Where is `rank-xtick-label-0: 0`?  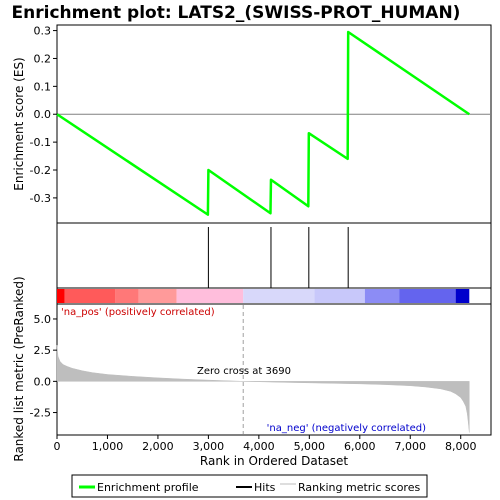
rank-xtick-label-0: 0 is located at coordinates (57, 446).